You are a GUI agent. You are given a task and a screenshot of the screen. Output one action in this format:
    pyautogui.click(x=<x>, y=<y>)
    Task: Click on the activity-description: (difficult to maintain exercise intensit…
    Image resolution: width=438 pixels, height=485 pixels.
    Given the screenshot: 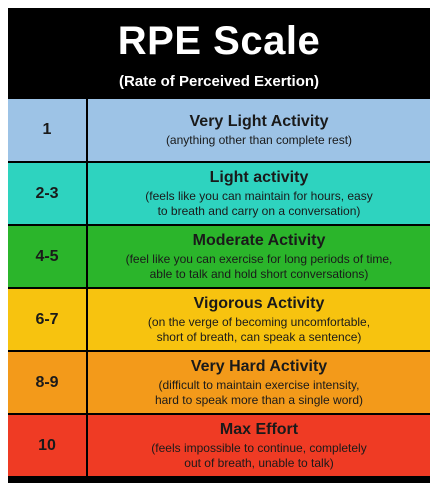 What is the action you would take?
    pyautogui.click(x=259, y=392)
    